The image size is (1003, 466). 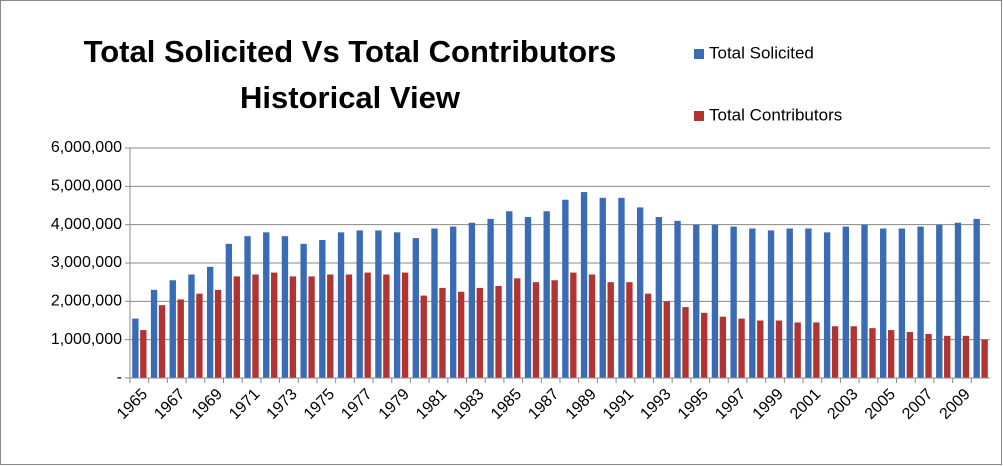 I want to click on chart-title: Total Solicited Vs Total Contributors, so click(x=350, y=51).